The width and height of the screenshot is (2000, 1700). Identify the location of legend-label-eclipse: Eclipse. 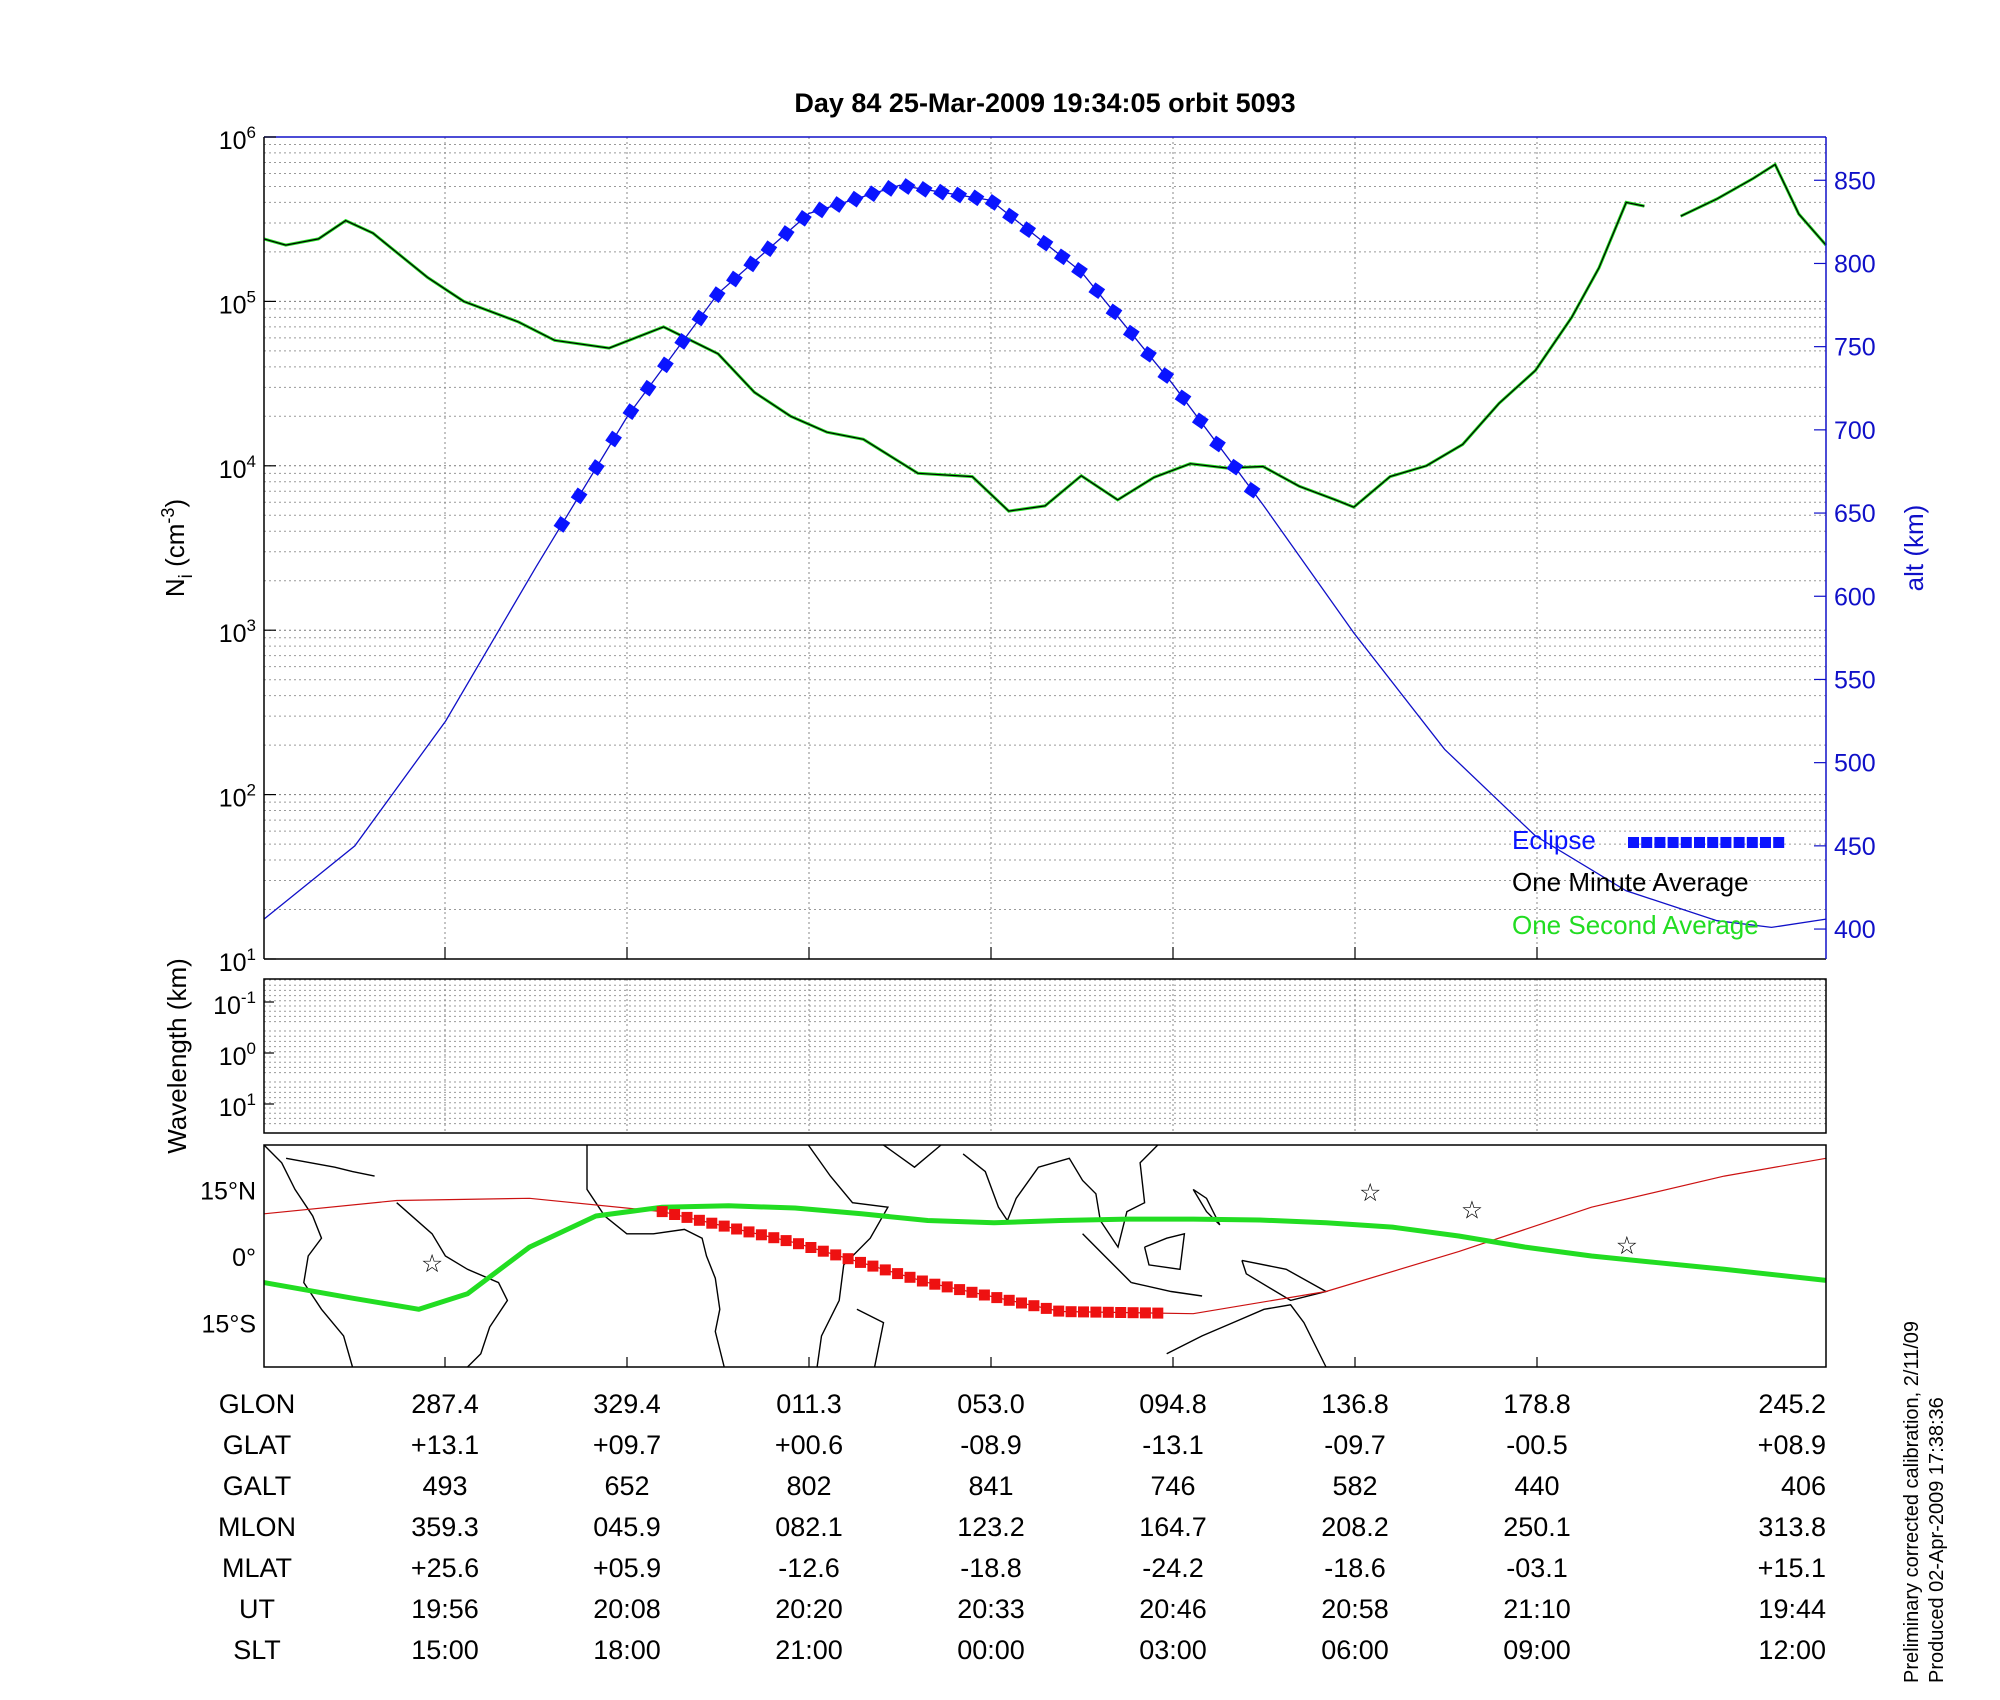
(1554, 840).